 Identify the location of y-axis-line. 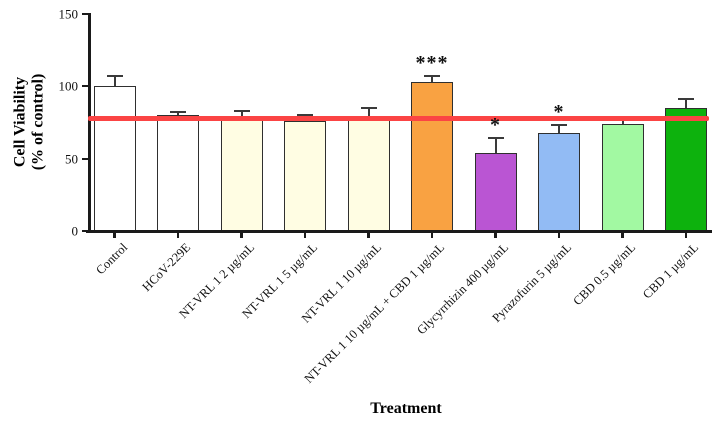
(89, 123).